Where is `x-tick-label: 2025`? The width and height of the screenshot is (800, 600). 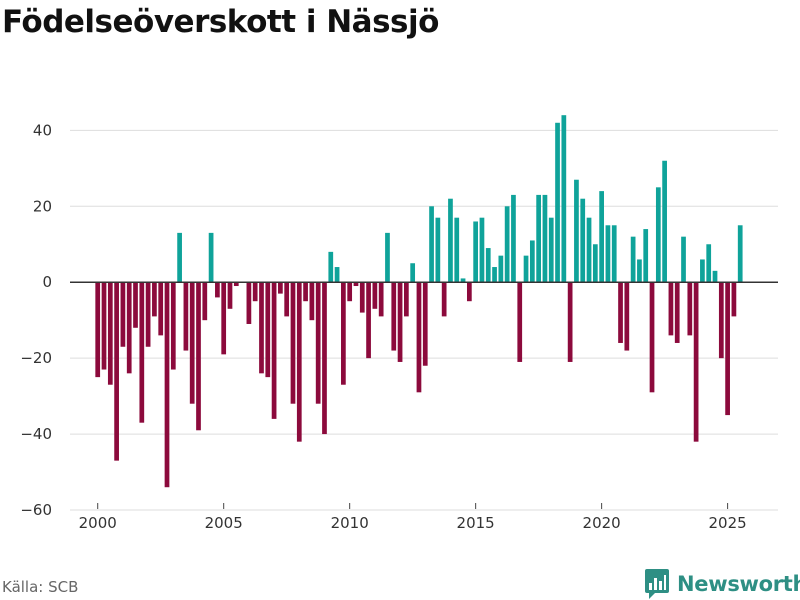 x-tick-label: 2025 is located at coordinates (728, 523).